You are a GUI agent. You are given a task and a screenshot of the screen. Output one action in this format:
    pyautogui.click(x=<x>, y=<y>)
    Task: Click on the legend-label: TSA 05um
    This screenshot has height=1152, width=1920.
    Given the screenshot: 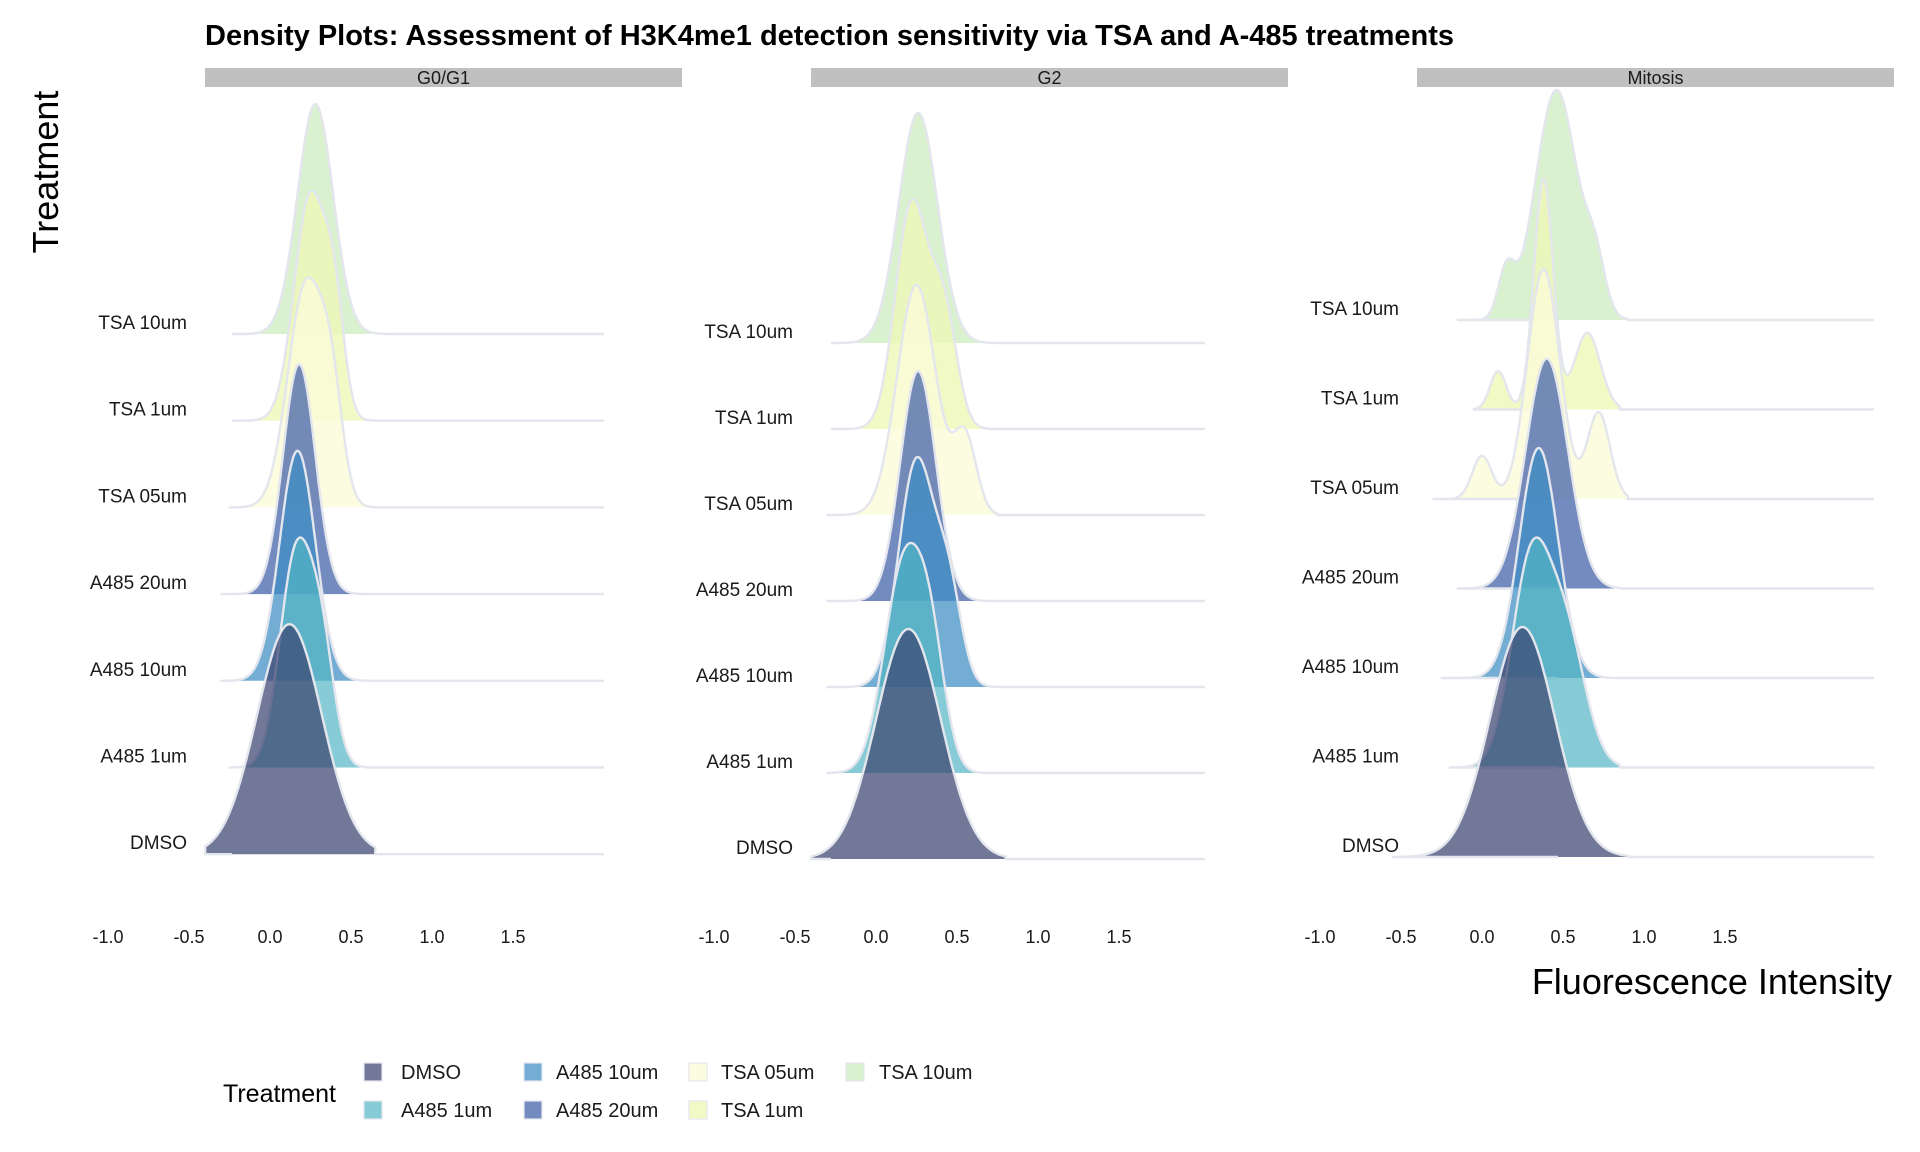 What is the action you would take?
    pyautogui.click(x=767, y=1073)
    